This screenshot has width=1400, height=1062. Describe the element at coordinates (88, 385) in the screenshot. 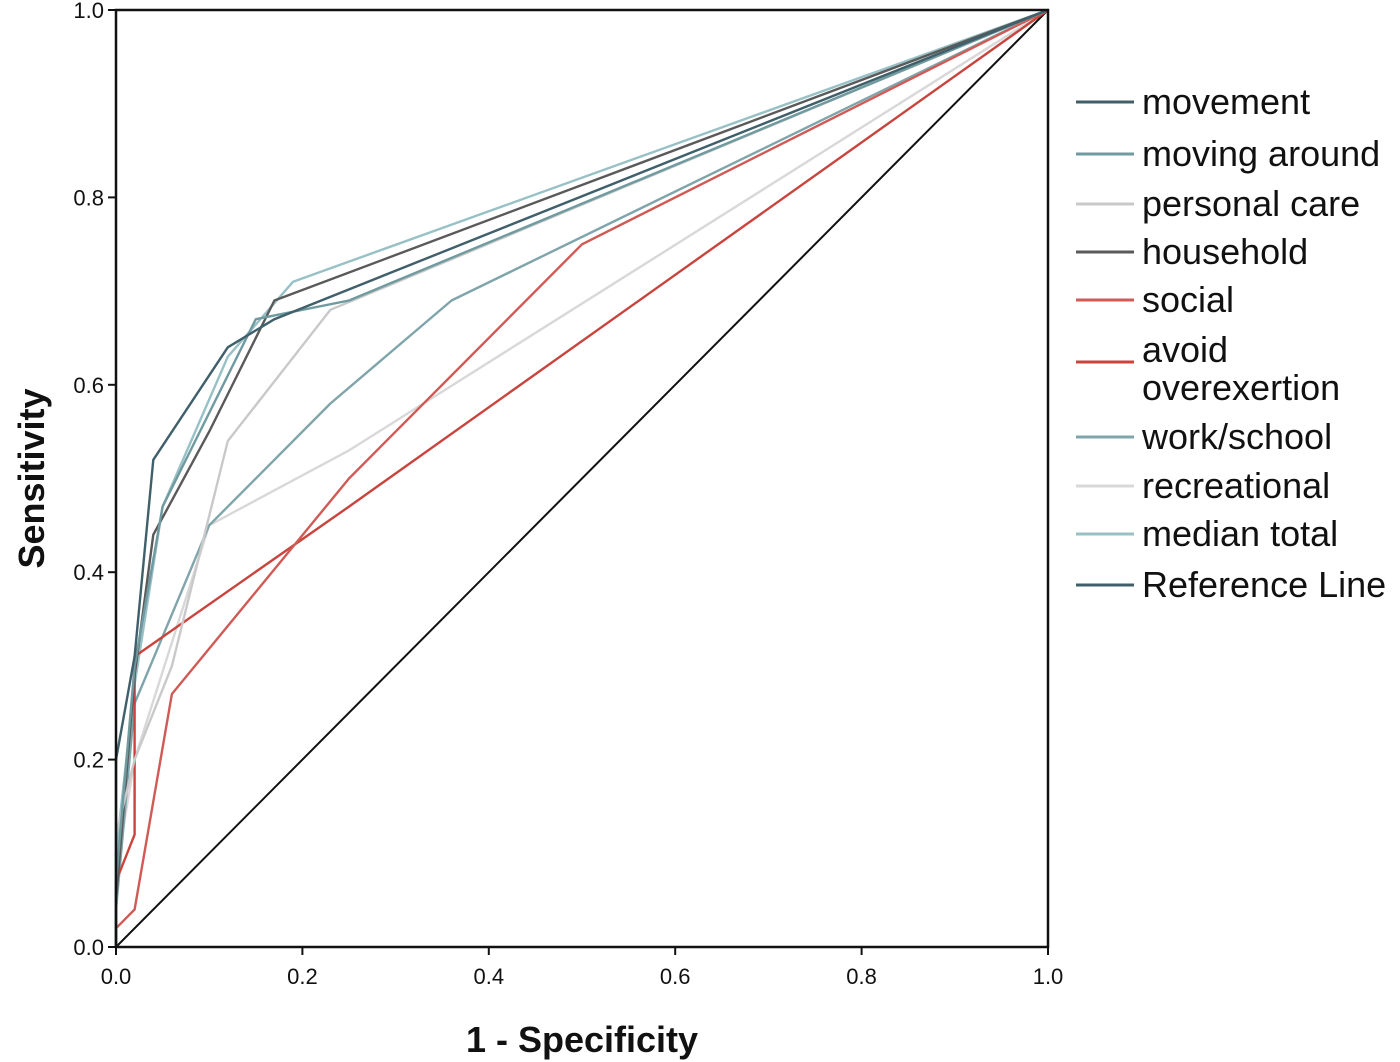

I see `y-tick-label: 0.6` at that location.